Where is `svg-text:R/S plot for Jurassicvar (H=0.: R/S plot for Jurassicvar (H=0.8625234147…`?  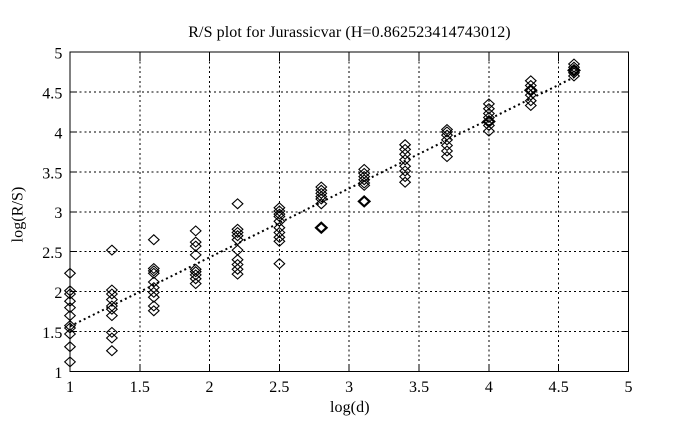
svg-text:R/S plot for Jurassicvar (H=0.: R/S plot for Jurassicvar (H=0.8625234147… is located at coordinates (349, 32).